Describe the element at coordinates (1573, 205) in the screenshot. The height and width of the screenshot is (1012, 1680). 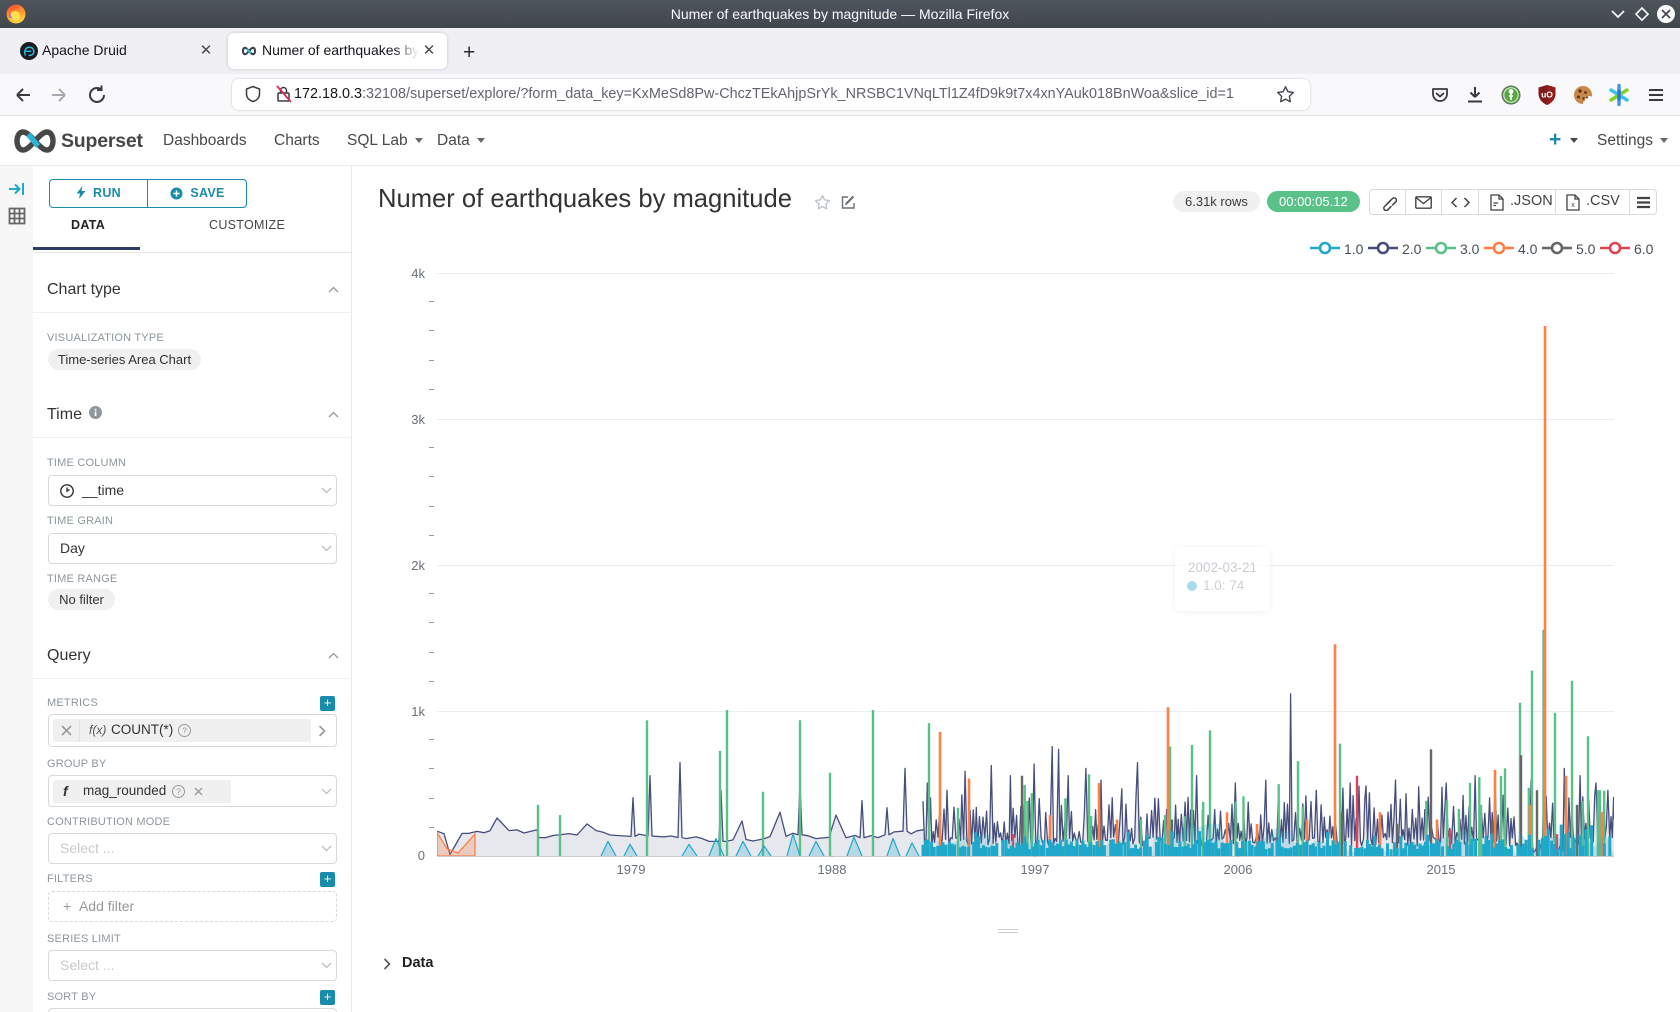
I see `svg-text: x` at that location.